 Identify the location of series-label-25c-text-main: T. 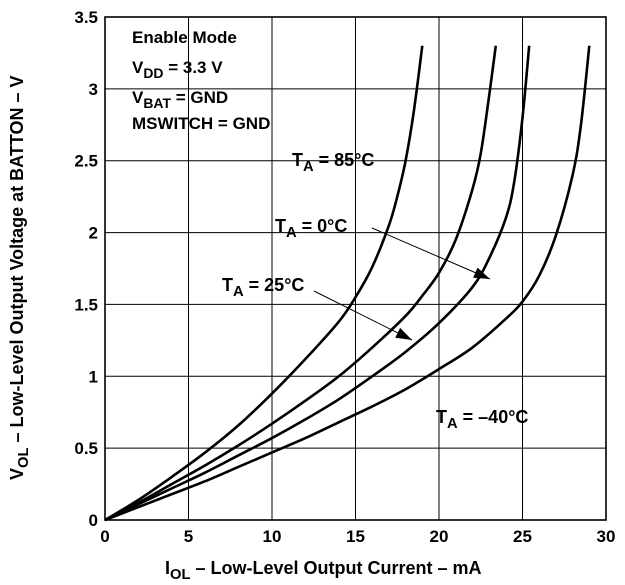
(227, 285).